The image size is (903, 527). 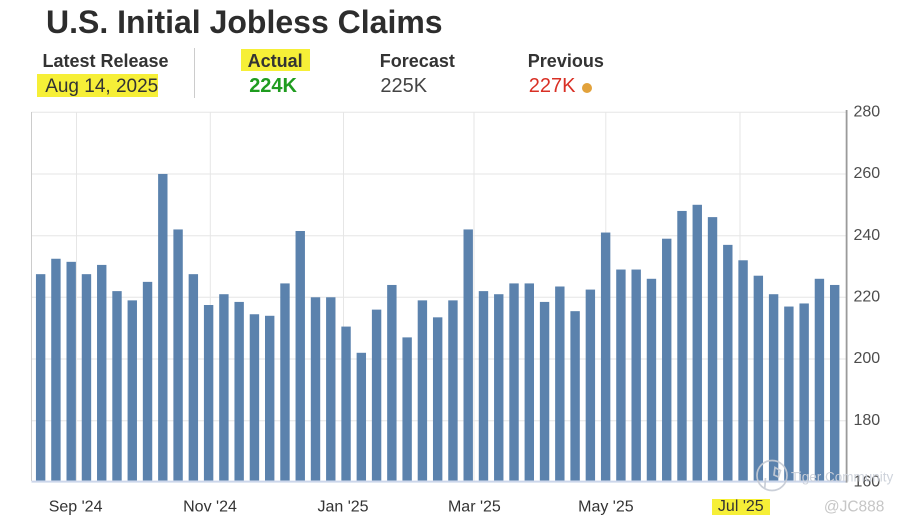 I want to click on svg-text: 180, so click(x=867, y=420).